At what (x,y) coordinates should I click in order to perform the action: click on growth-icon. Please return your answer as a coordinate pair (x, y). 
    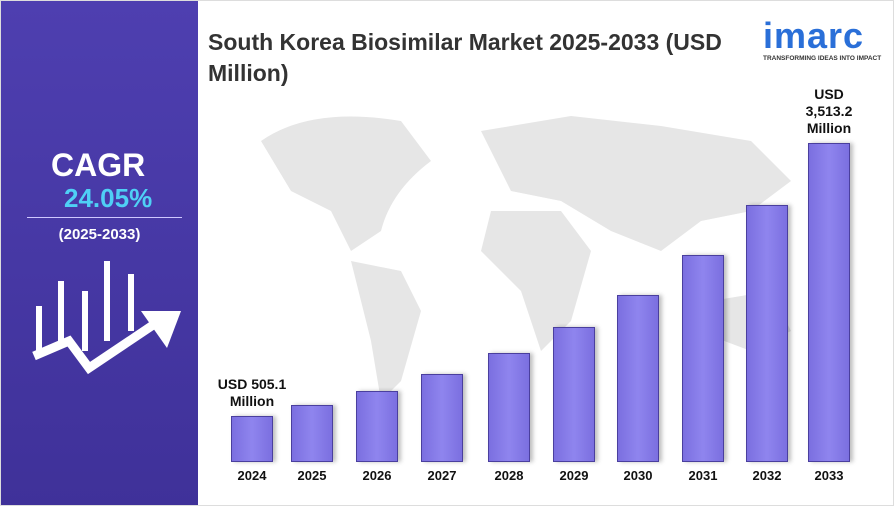
    Looking at the image, I should click on (106, 318).